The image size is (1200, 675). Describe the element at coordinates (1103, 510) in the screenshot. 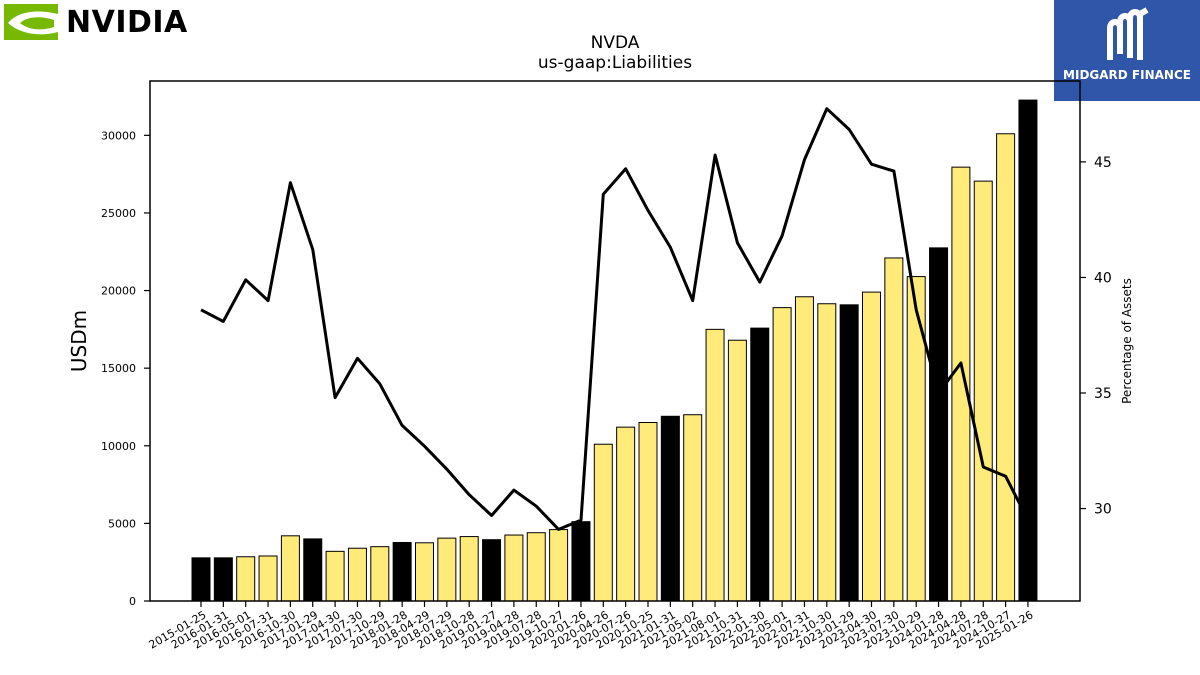

I see `y2-tick-label: 30` at that location.